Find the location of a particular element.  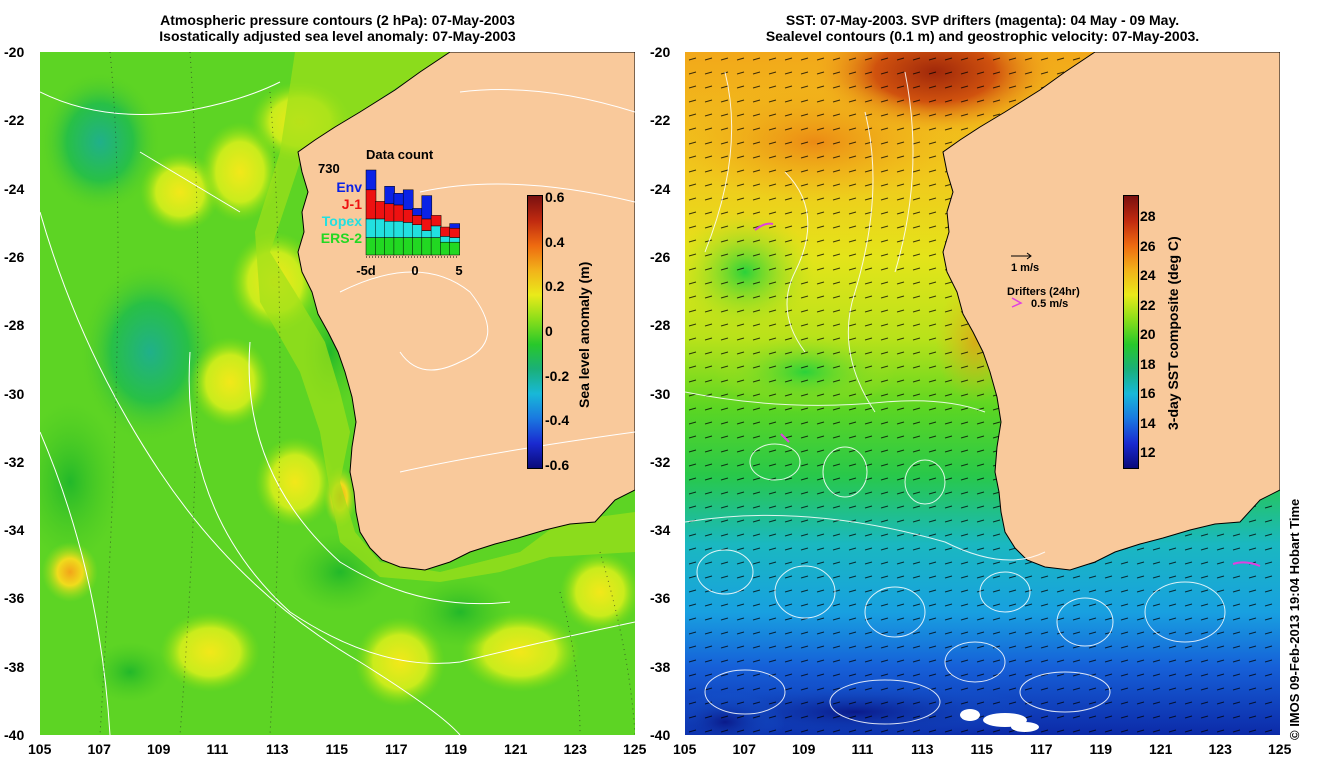

right-y-tick: -20 is located at coordinates (660, 52).